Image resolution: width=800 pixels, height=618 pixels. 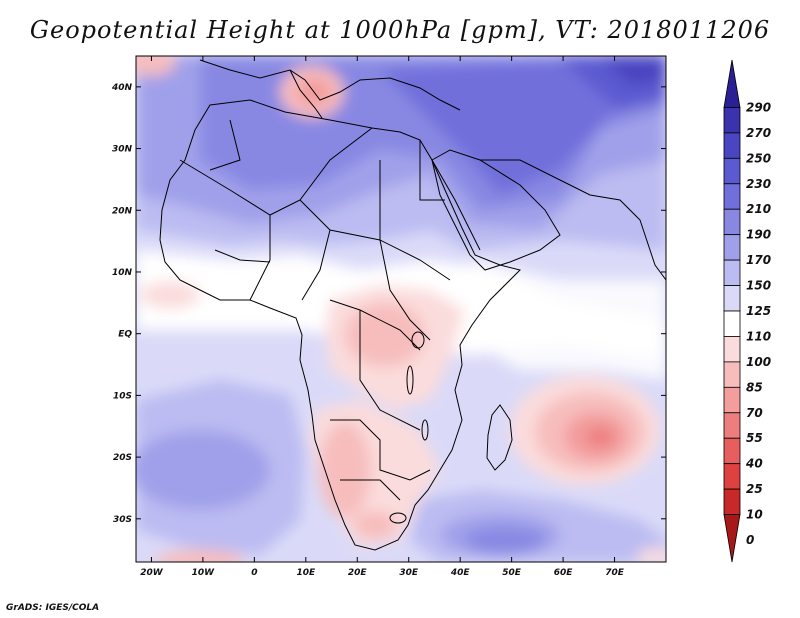 I want to click on lon-tick-label: 40E, so click(x=460, y=573).